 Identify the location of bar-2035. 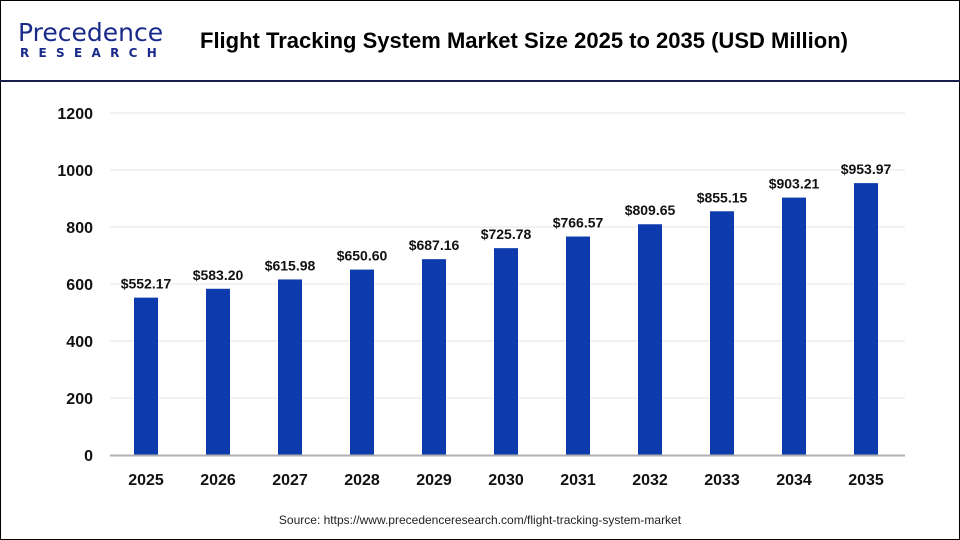
(866, 319).